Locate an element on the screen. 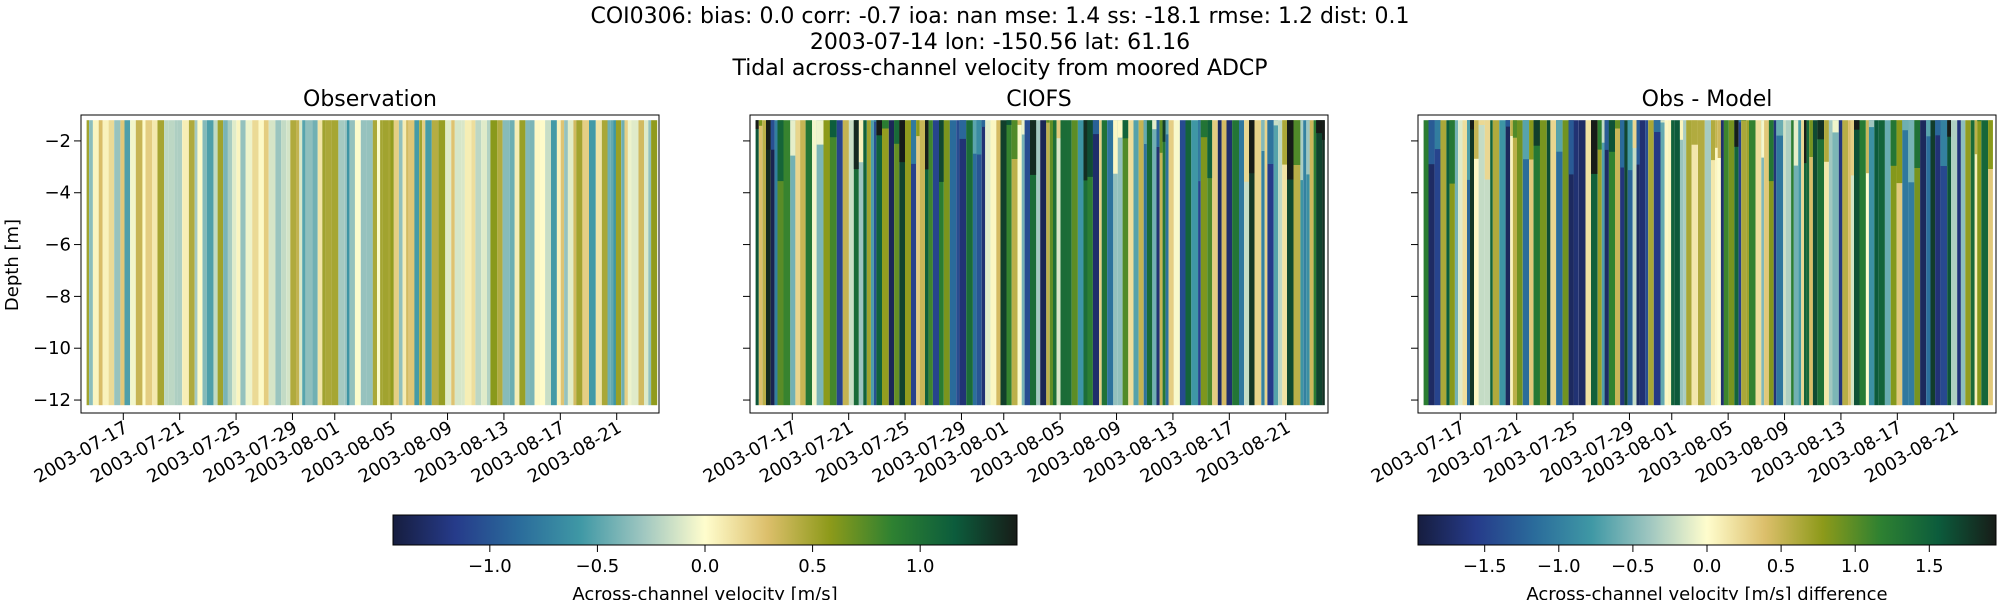 The width and height of the screenshot is (2000, 600). figure-title-line-2: 2003-07-14 lon: -150.56 lat: 61.16 is located at coordinates (1000, 42).